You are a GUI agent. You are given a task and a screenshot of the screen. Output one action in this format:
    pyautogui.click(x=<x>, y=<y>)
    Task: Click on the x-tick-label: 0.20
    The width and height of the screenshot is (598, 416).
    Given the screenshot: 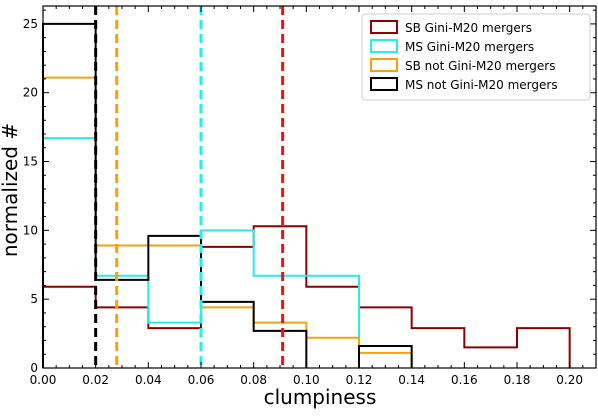 What is the action you would take?
    pyautogui.click(x=569, y=380)
    